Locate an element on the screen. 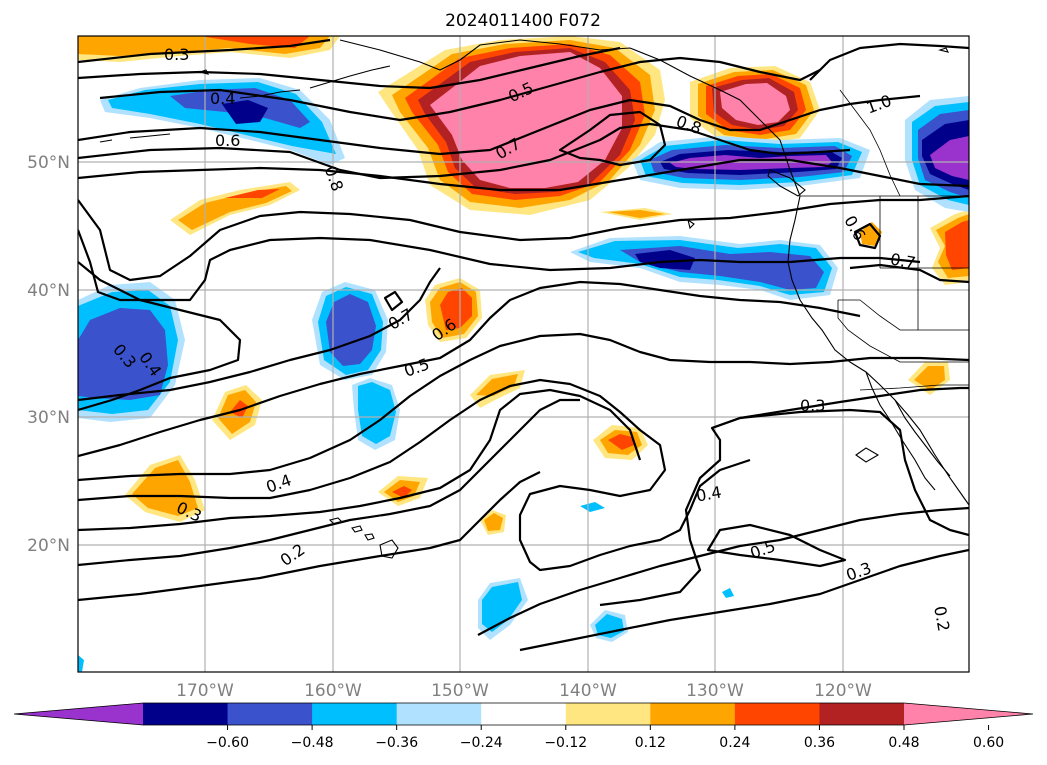  colorbar-tick-label: 0.60 is located at coordinates (988, 743).